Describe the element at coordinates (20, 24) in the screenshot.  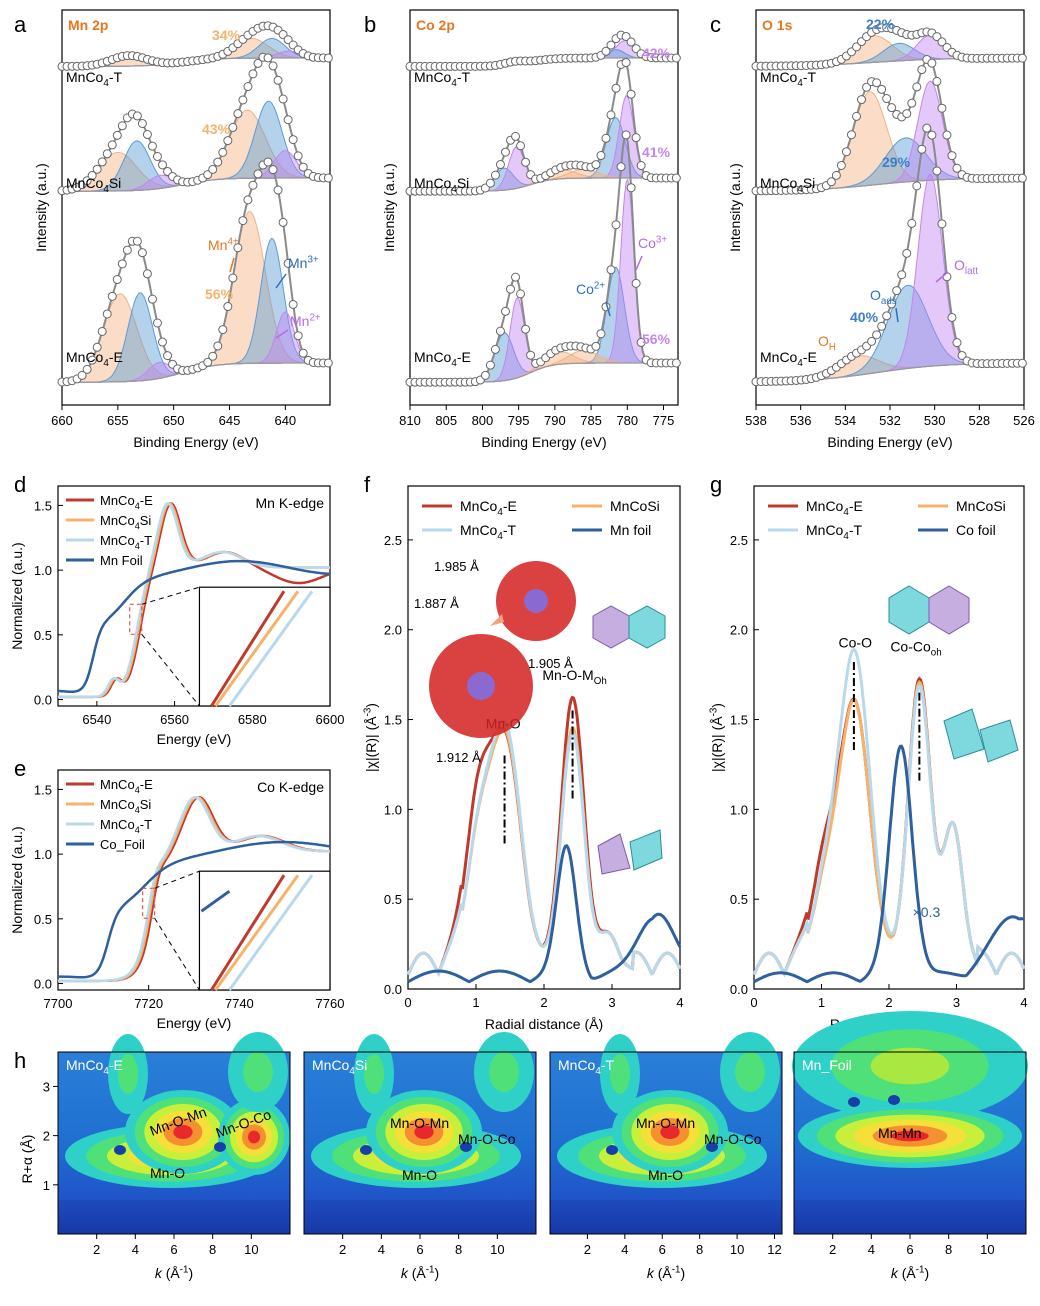
I see `panel-letter-a: a` at that location.